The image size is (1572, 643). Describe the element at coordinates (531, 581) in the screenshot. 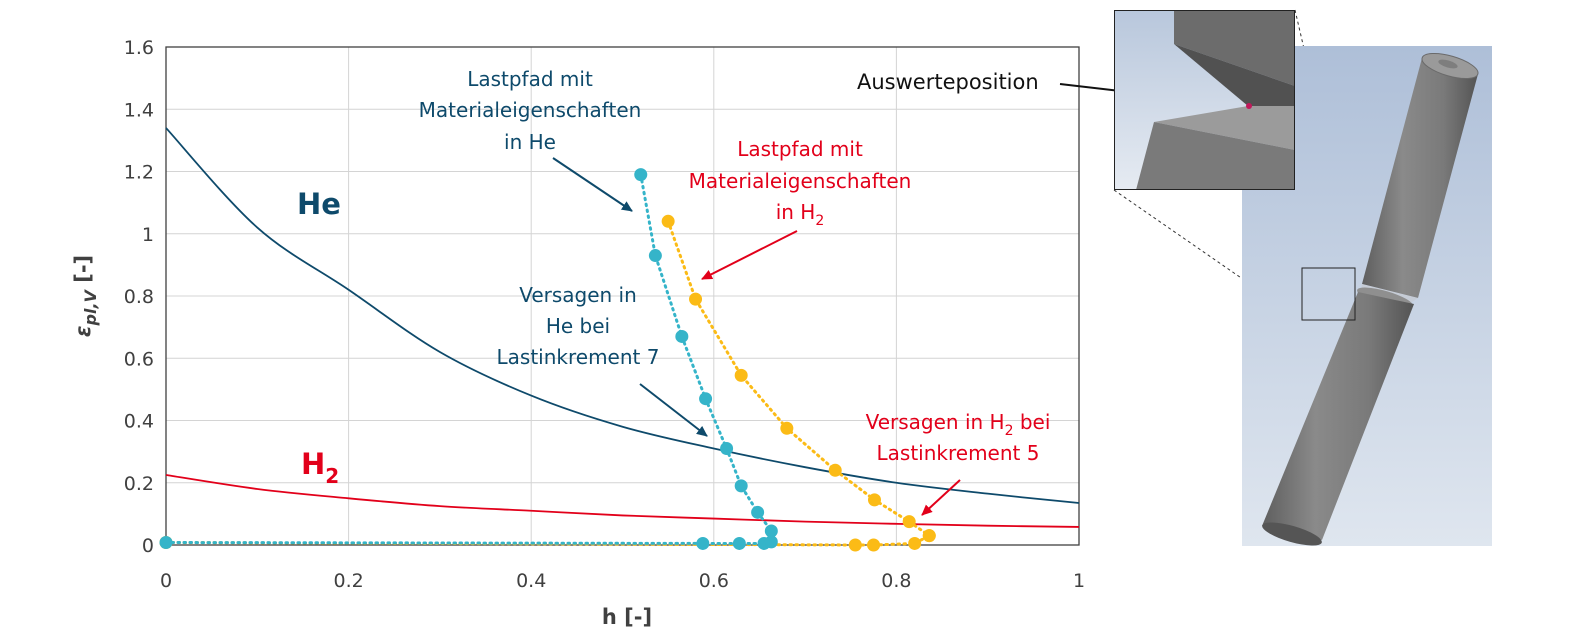

I see `x-tick-label: 0.4` at that location.